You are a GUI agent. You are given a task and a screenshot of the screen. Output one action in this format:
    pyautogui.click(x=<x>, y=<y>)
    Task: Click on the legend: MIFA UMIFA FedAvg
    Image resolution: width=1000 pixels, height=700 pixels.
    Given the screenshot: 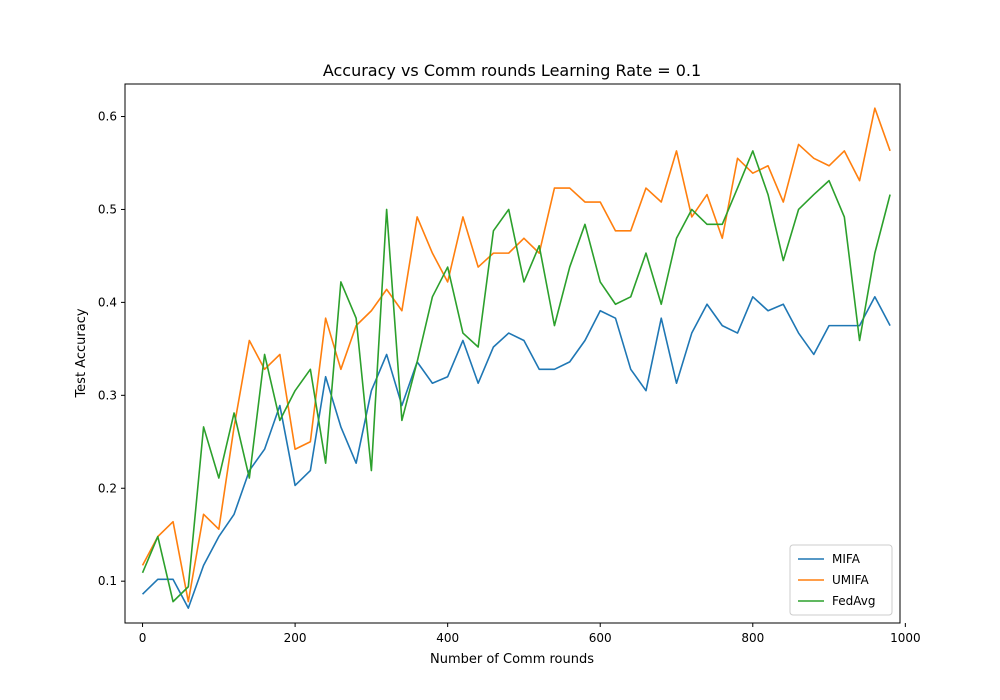 What is the action you would take?
    pyautogui.click(x=841, y=580)
    